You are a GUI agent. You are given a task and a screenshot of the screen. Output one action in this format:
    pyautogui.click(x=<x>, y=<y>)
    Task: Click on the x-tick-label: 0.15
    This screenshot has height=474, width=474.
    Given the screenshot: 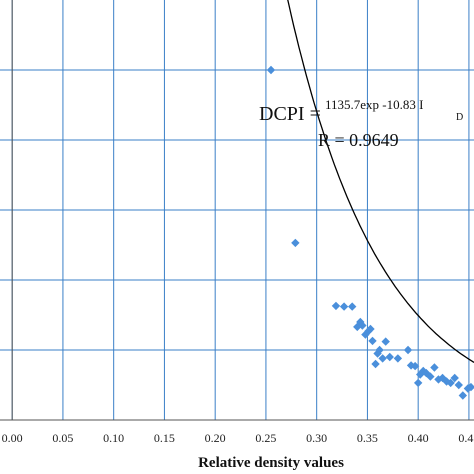 What is the action you would take?
    pyautogui.click(x=164, y=438)
    